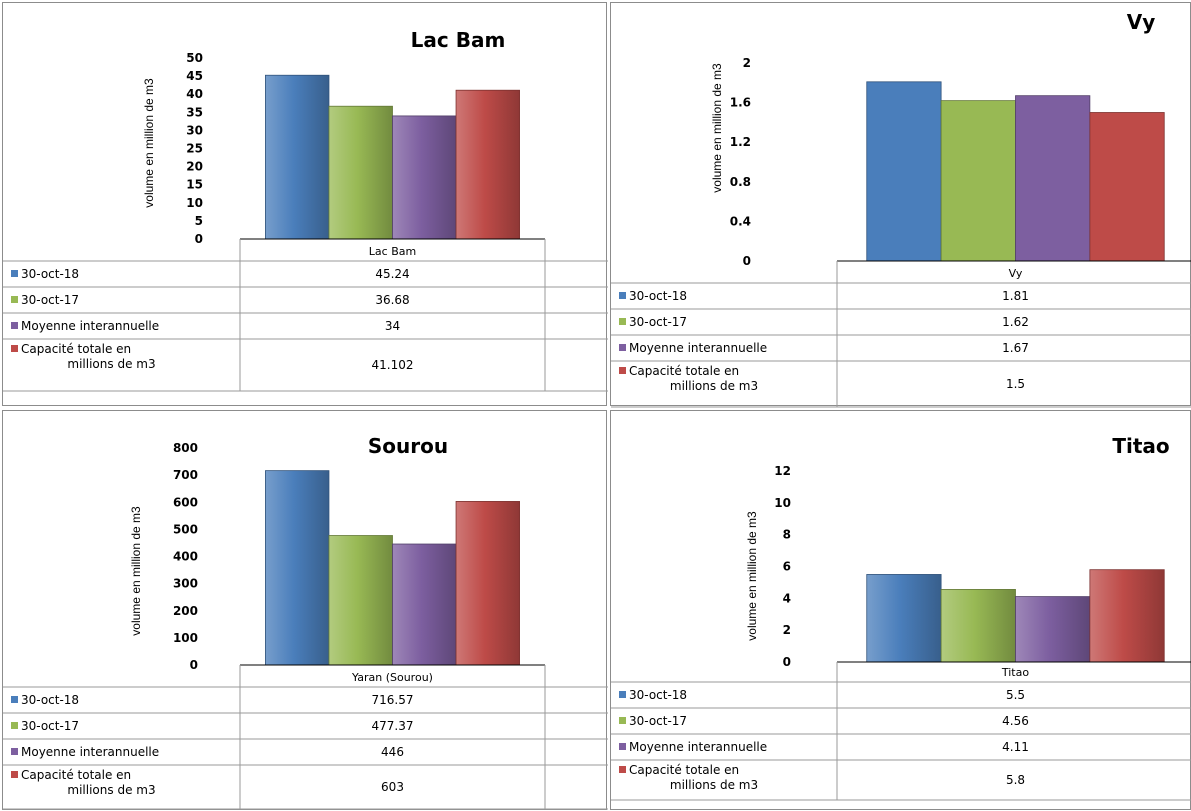 Image resolution: width=1191 pixels, height=811 pixels. What do you see at coordinates (392, 300) in the screenshot?
I see `data-label: 36.68` at bounding box center [392, 300].